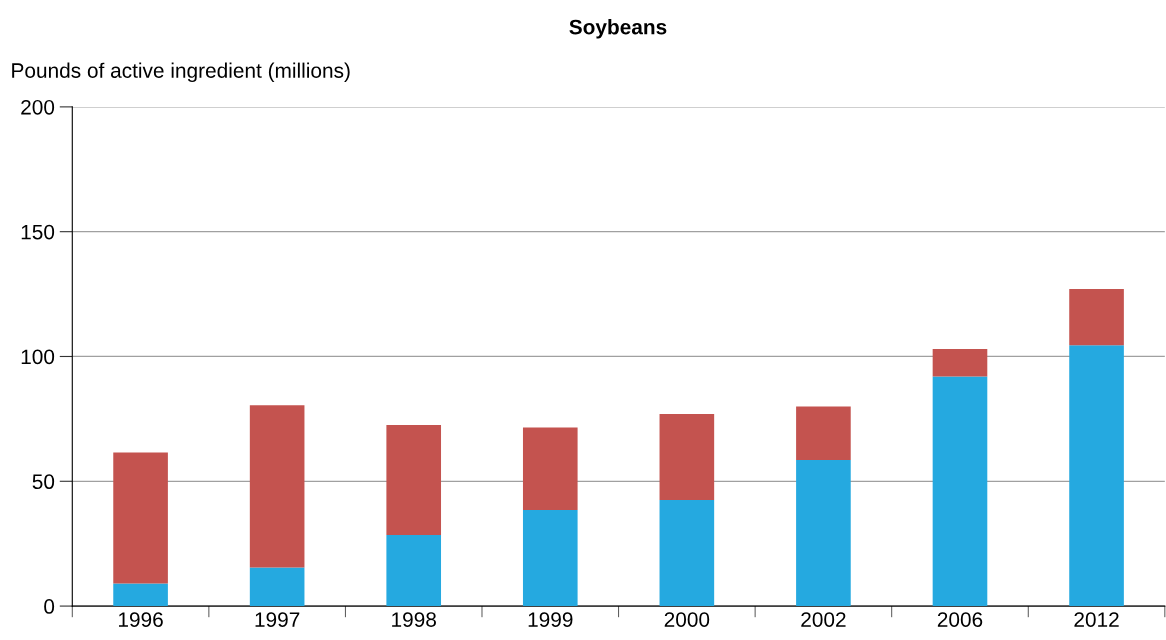 The width and height of the screenshot is (1166, 640). What do you see at coordinates (181, 72) in the screenshot?
I see `y-axis-title: Pounds of active ingredient (millions)` at bounding box center [181, 72].